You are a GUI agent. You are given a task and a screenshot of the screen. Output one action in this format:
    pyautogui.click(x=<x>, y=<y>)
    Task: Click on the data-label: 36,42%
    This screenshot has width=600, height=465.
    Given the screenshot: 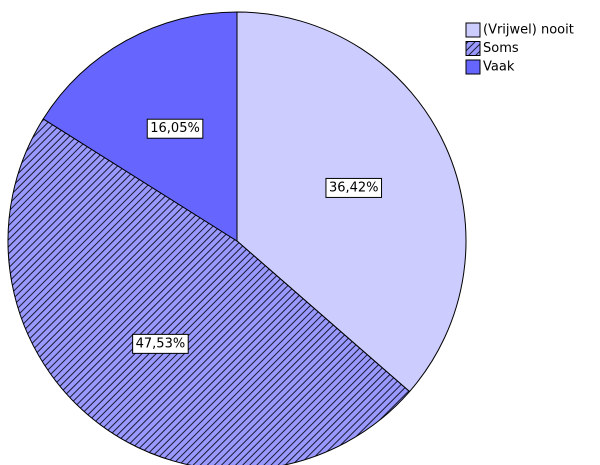 What is the action you would take?
    pyautogui.click(x=354, y=187)
    